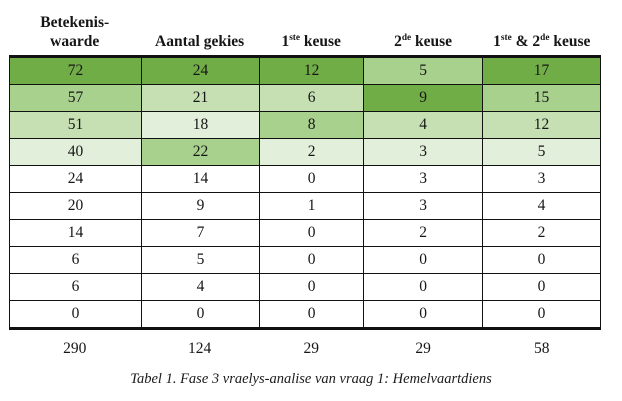 The width and height of the screenshot is (622, 401). What do you see at coordinates (199, 152) in the screenshot?
I see `table-cell: 22` at bounding box center [199, 152].